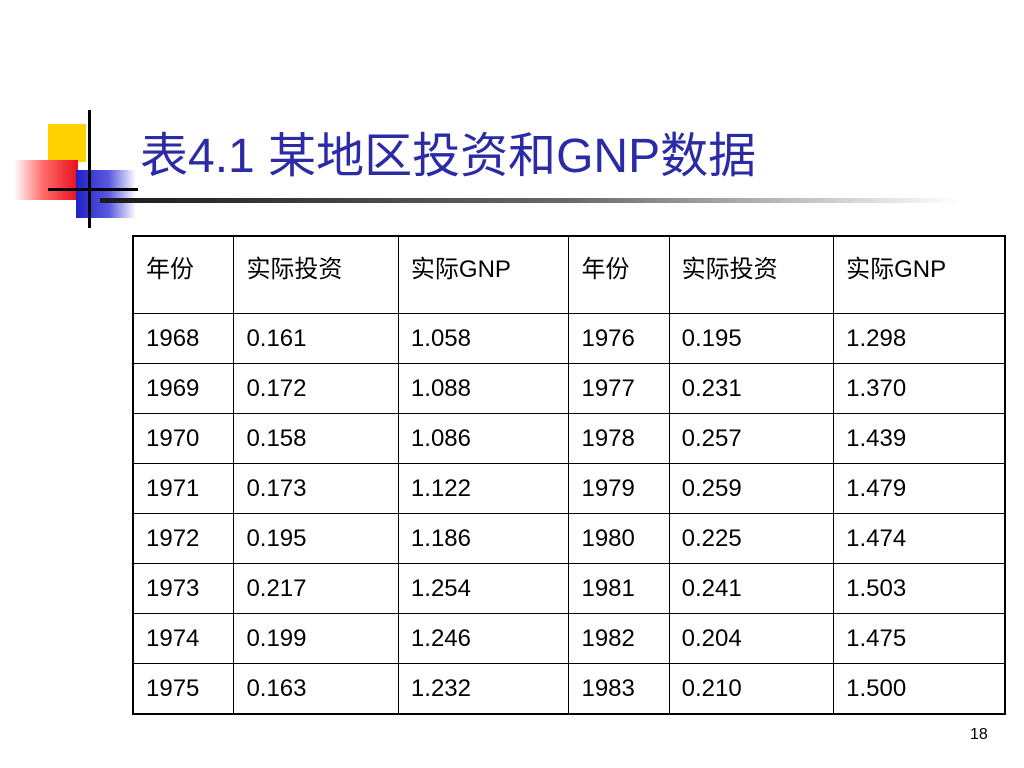 This screenshot has width=1024, height=768. Describe the element at coordinates (183, 388) in the screenshot. I see `table-cell: 1969` at that location.